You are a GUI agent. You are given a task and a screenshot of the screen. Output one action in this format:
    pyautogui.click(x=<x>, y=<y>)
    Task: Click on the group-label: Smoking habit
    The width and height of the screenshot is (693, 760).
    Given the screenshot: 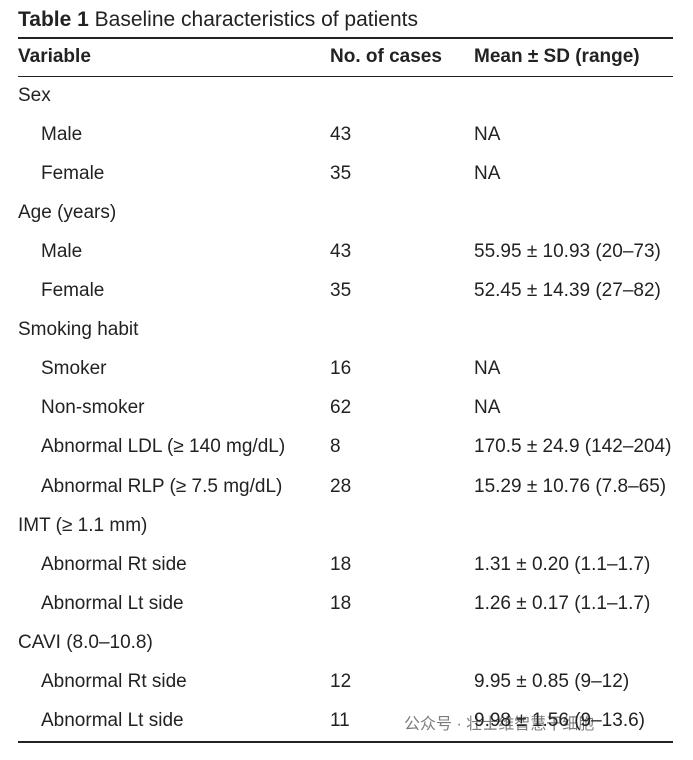 What is the action you would take?
    pyautogui.click(x=78, y=330)
    